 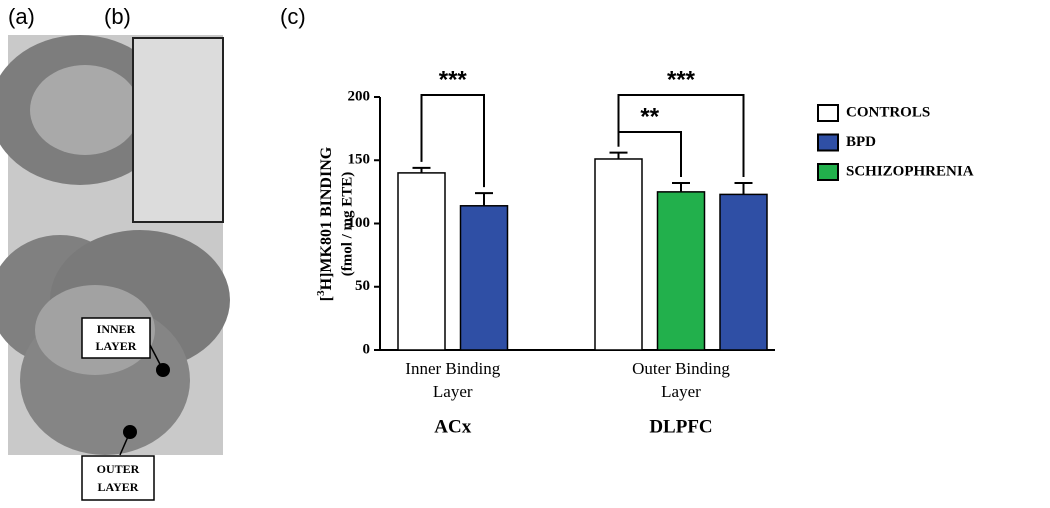 I want to click on y-axis-label-sup: 3, so click(x=321, y=293).